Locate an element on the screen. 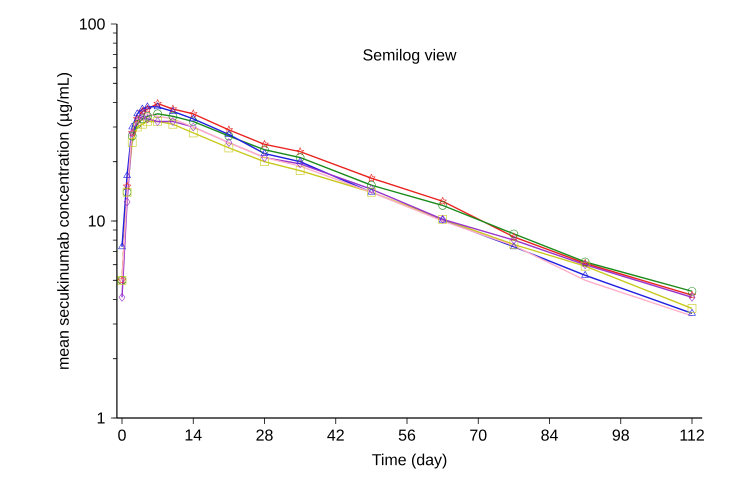 The width and height of the screenshot is (729, 503). x-tick-label: 0 is located at coordinates (122, 435).